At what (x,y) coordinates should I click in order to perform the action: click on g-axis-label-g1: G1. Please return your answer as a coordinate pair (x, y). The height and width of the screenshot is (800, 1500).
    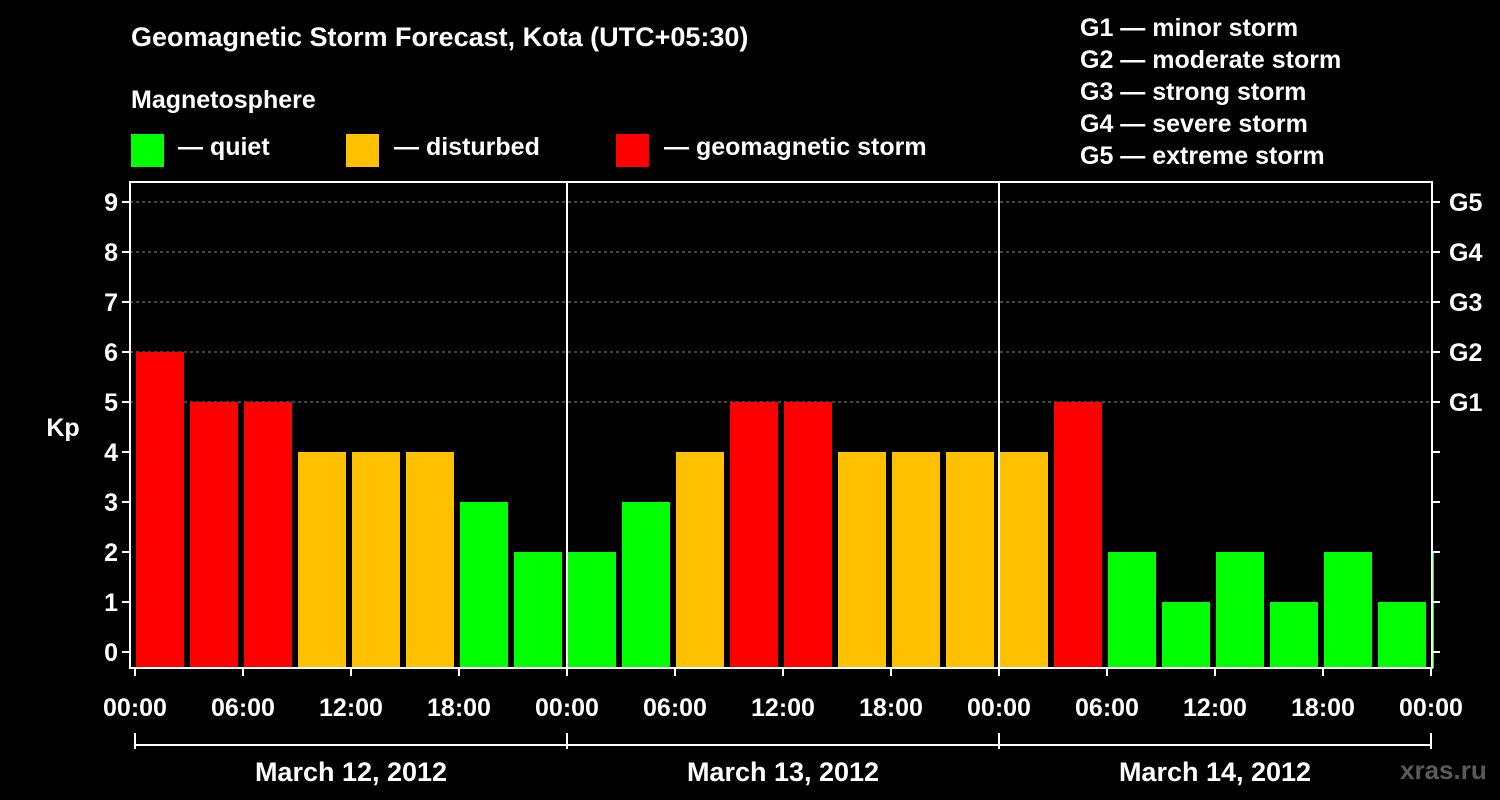
    Looking at the image, I should click on (1465, 403).